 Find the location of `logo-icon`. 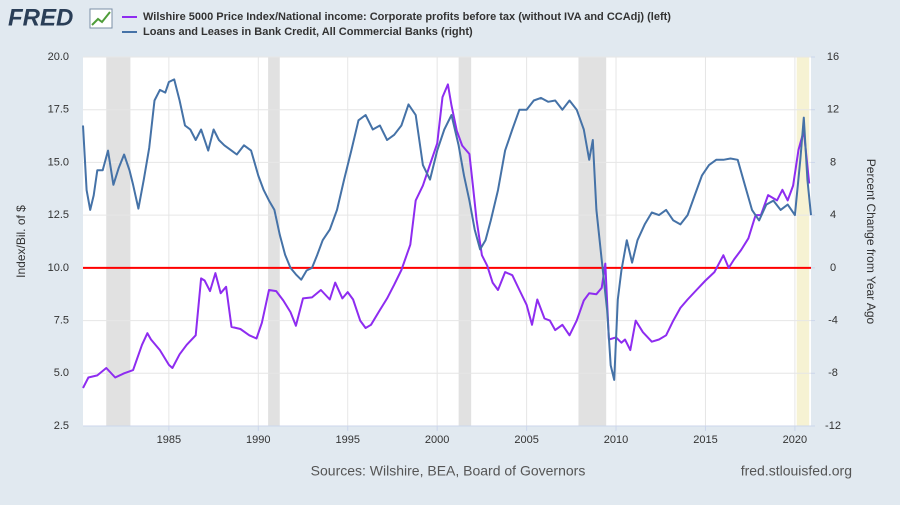

logo-icon is located at coordinates (101, 18).